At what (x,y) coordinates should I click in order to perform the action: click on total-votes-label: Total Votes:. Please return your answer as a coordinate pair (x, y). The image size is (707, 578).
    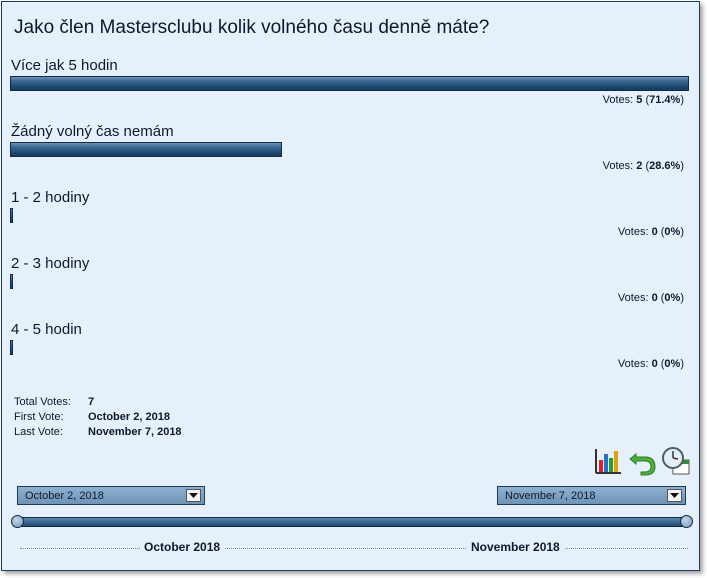
    Looking at the image, I should click on (42, 402).